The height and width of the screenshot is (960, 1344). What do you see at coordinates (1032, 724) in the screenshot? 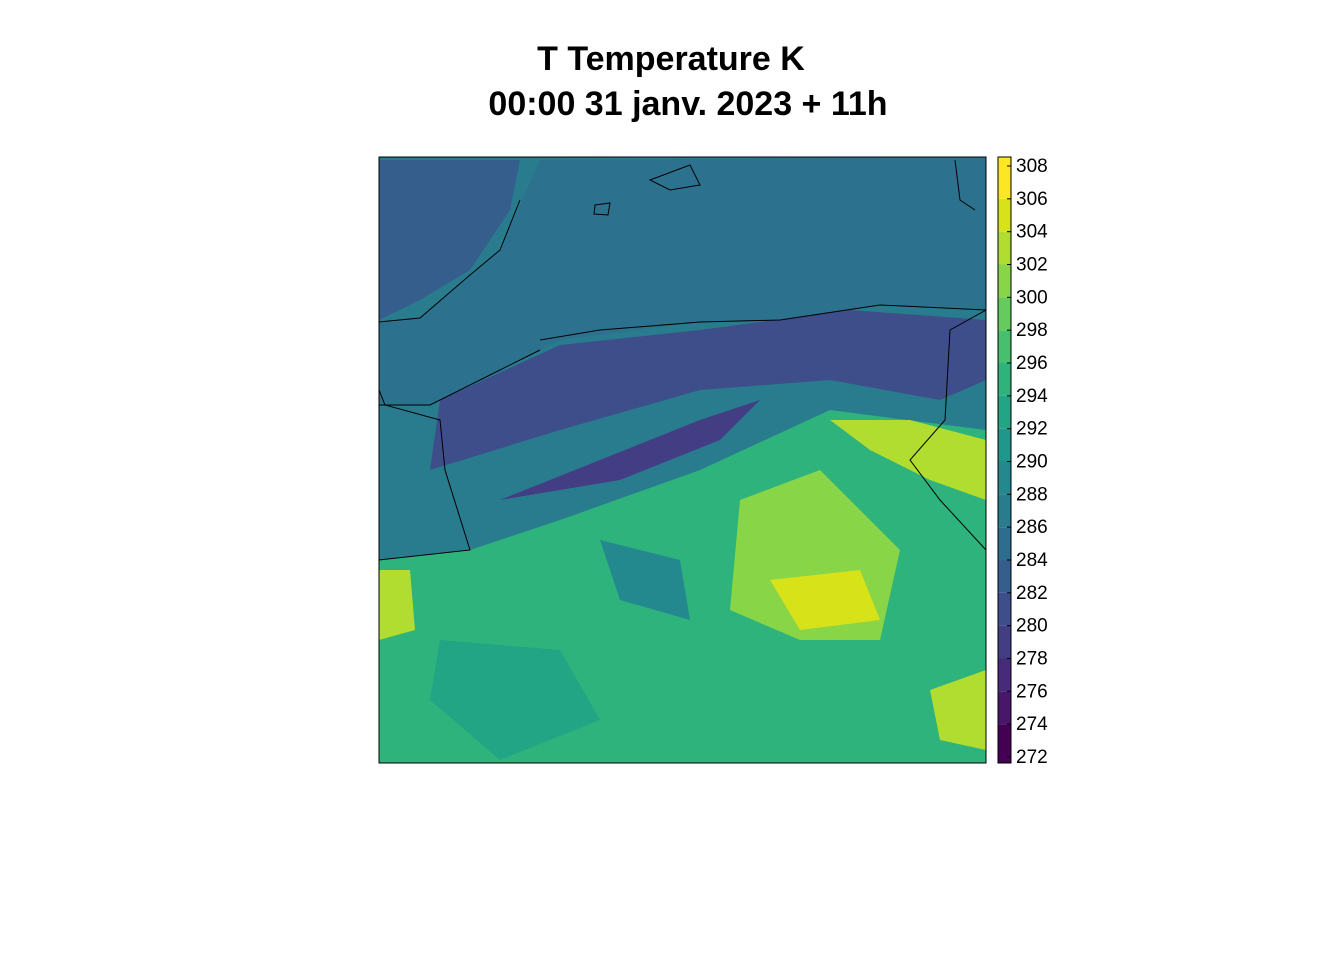
I see `colorbar-tick-label: 274` at bounding box center [1032, 724].